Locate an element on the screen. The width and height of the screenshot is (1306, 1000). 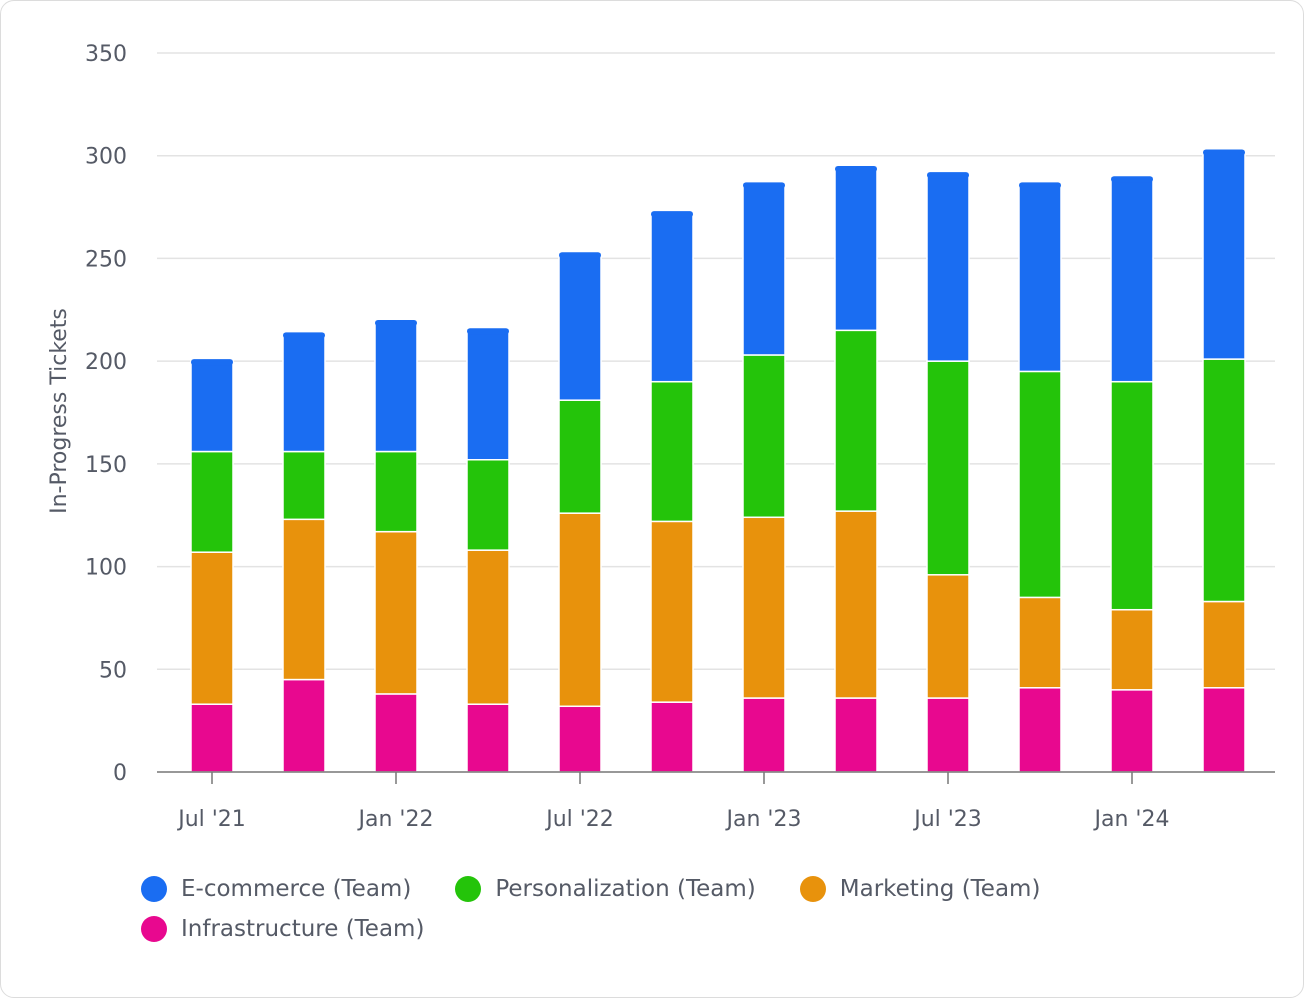
y-axis-title: In-Progress Tickets is located at coordinates (59, 411).